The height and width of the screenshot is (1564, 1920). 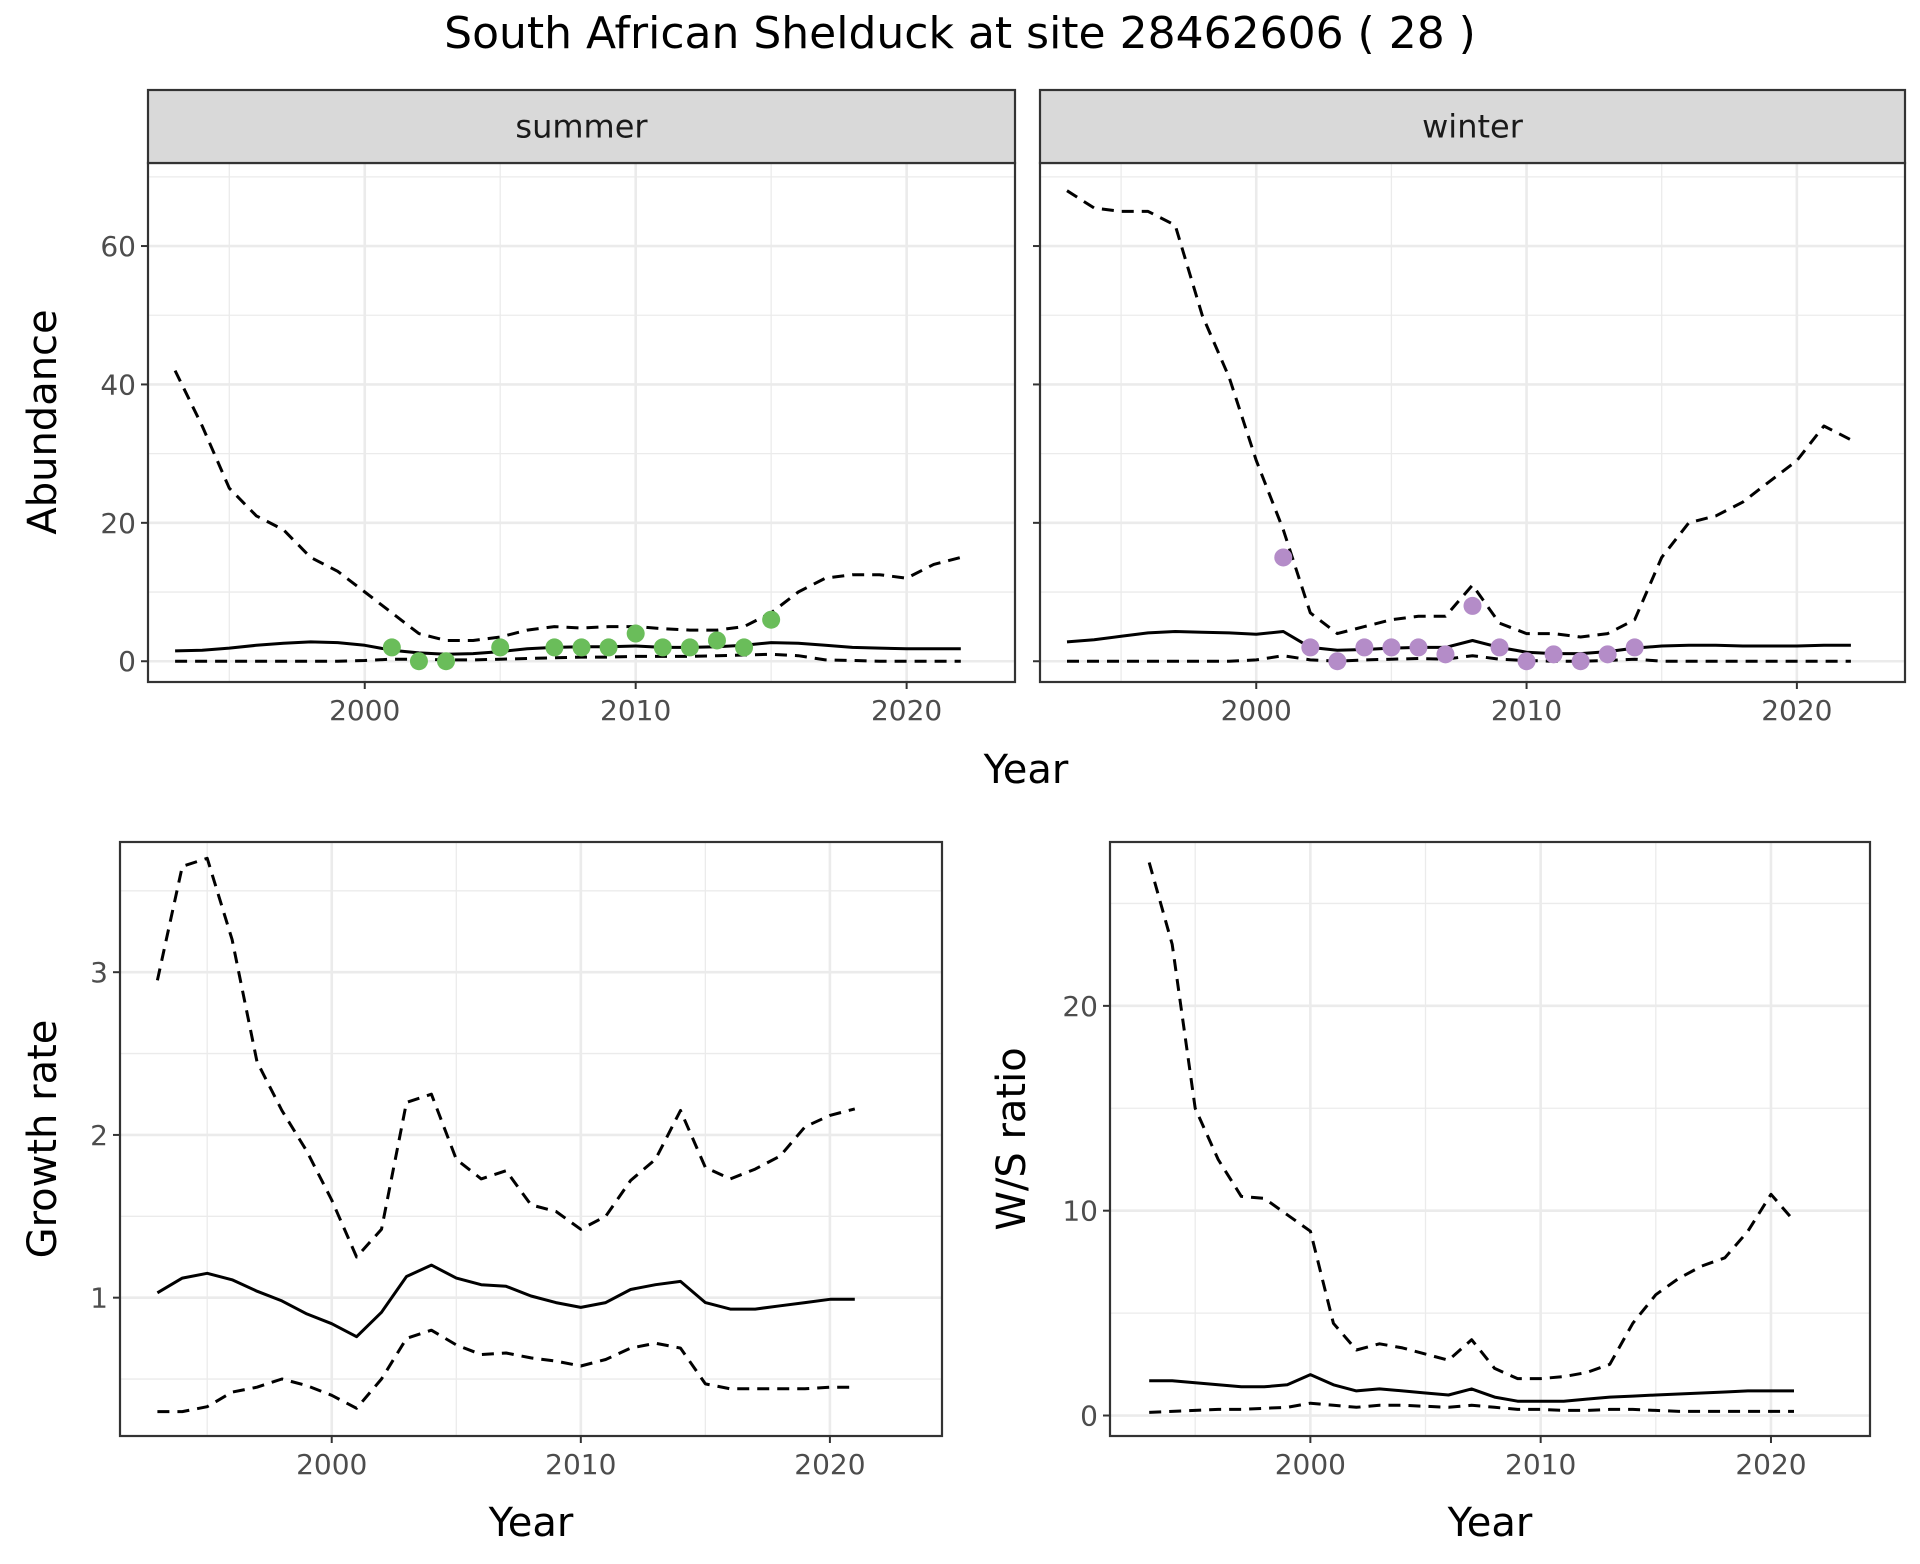 I want to click on y-tick-label: 3, so click(x=99, y=972).